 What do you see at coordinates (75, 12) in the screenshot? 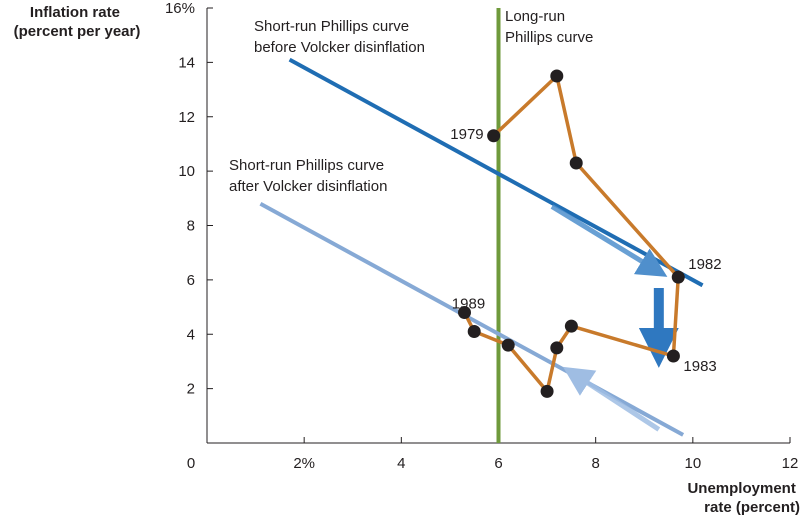
I see `y-axis-title-line-1: Inflation rate` at bounding box center [75, 12].